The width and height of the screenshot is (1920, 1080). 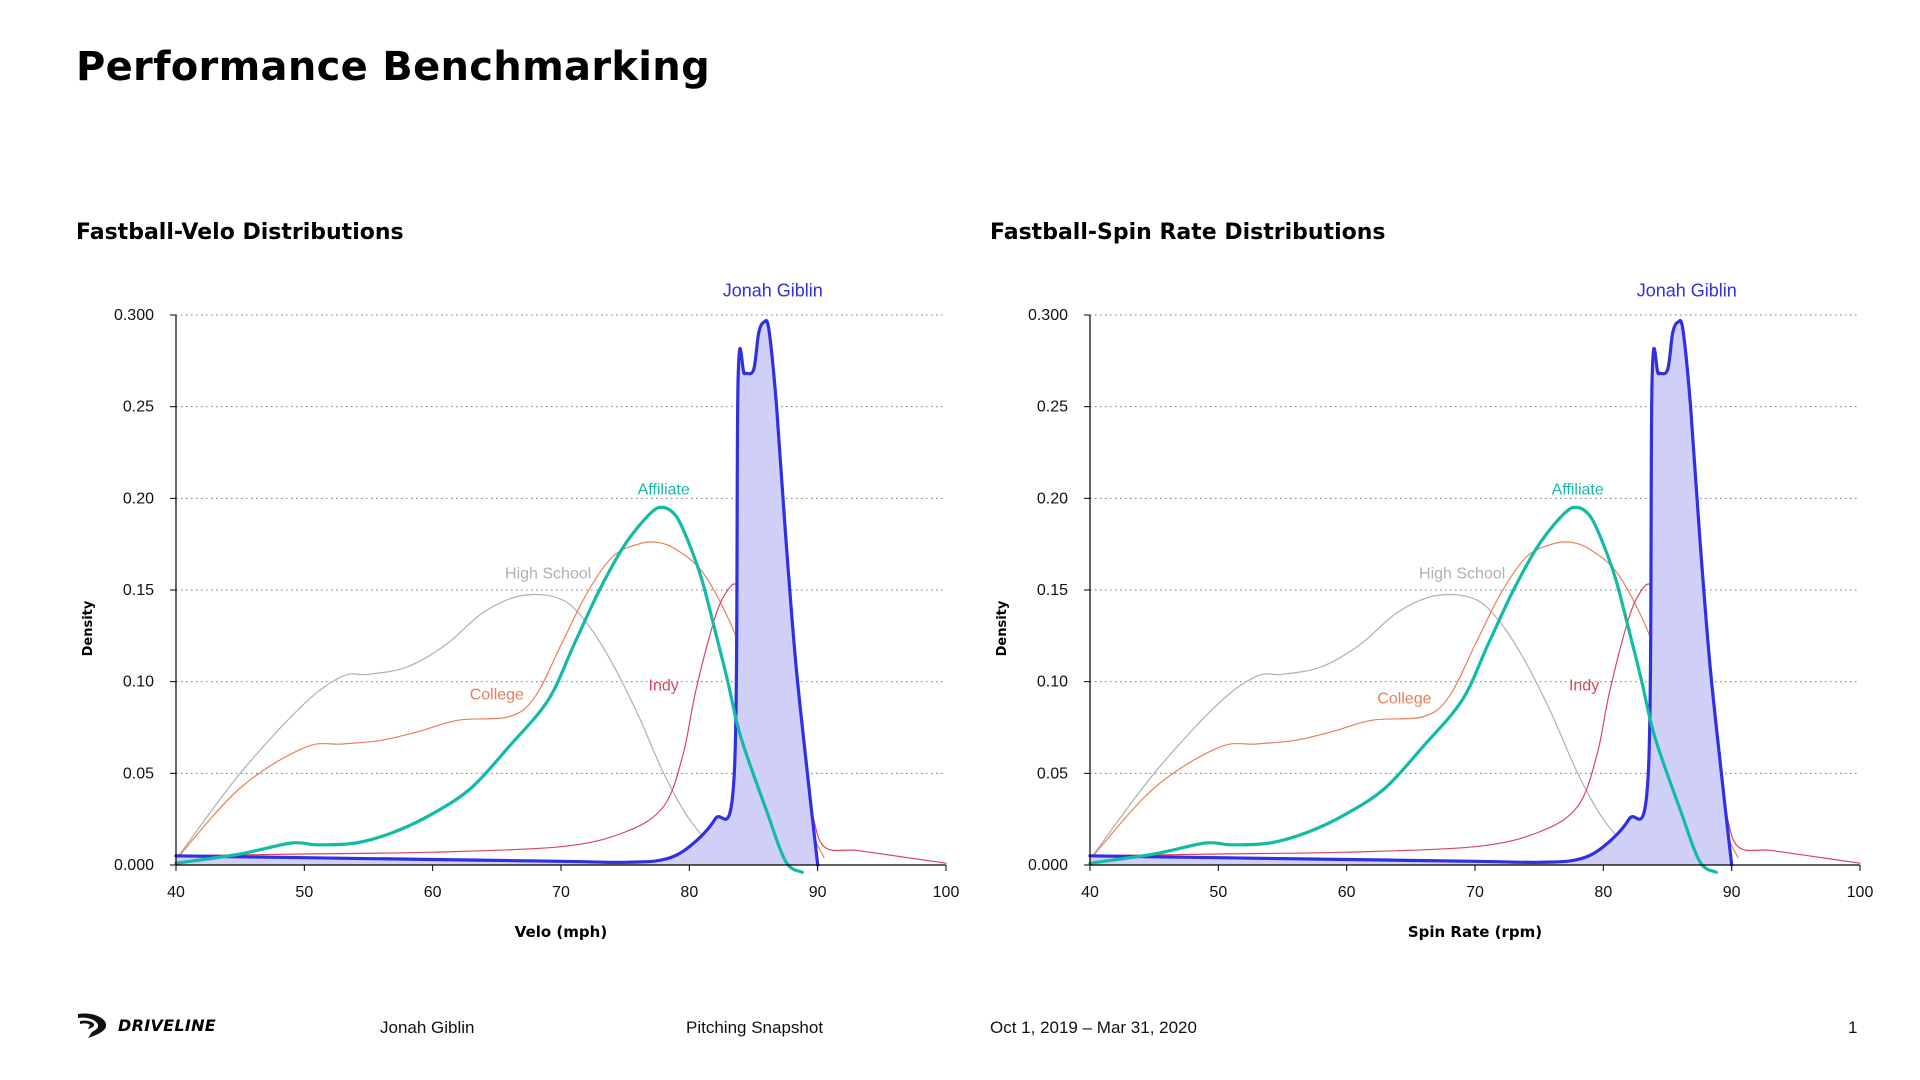 I want to click on velo-chart-title: Fastball-Velo Distributions, so click(x=240, y=232).